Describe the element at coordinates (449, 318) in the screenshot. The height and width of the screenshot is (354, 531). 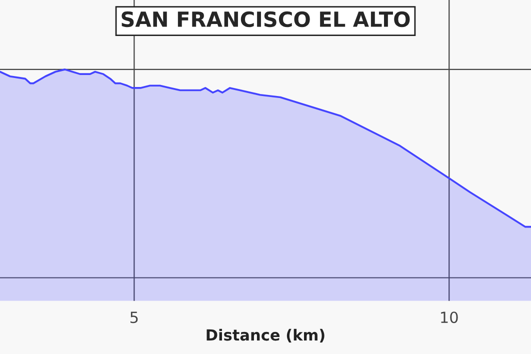
I see `x-tick-label: 10` at that location.